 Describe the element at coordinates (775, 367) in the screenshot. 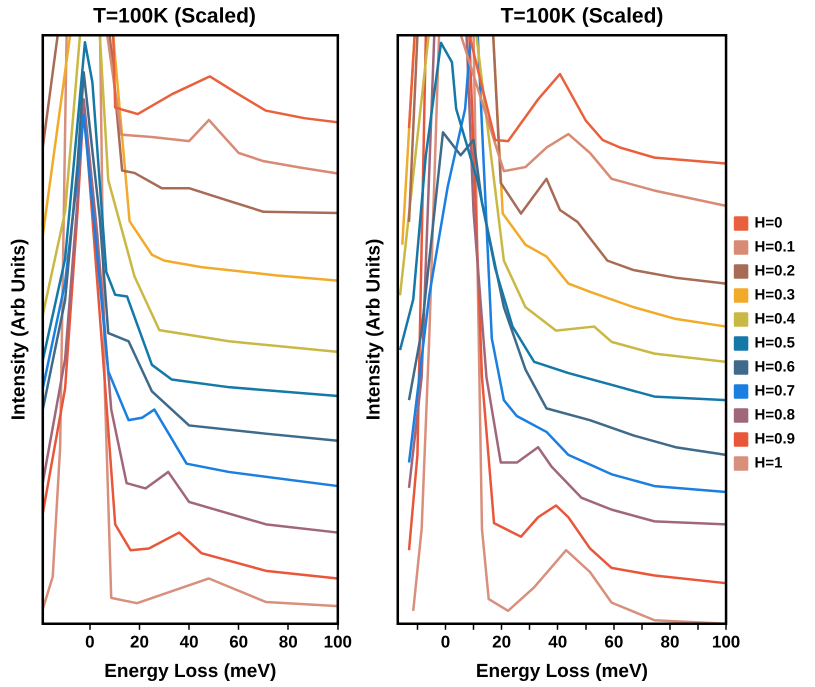

I see `legend-label: H=0.6` at that location.